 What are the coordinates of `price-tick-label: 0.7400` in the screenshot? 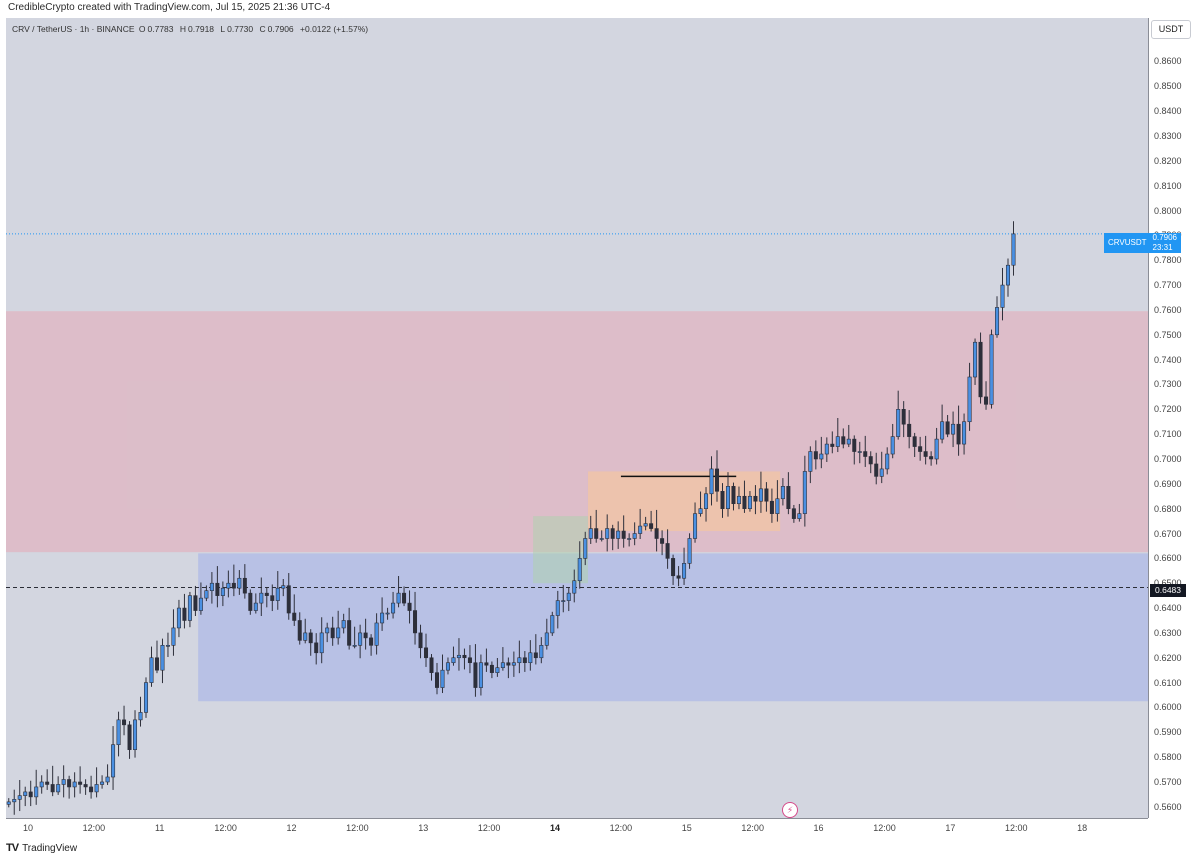 It's located at (1168, 359).